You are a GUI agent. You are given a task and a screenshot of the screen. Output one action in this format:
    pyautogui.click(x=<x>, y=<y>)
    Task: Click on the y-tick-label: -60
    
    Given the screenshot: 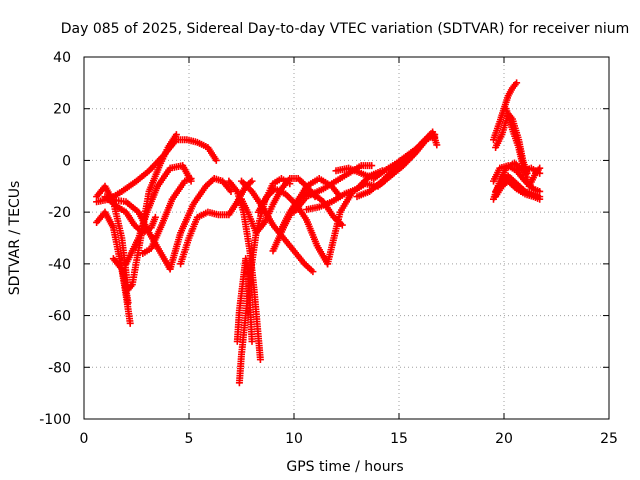 What is the action you would take?
    pyautogui.click(x=59, y=317)
    